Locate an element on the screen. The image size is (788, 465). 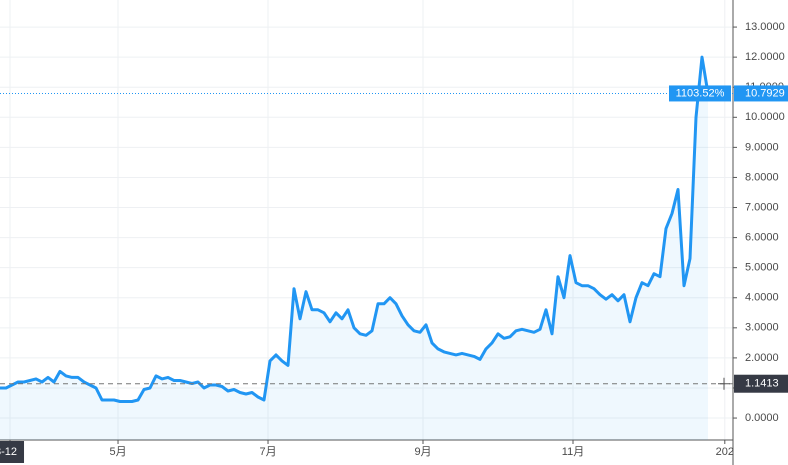
last-value-badge is located at coordinates (761, 93).